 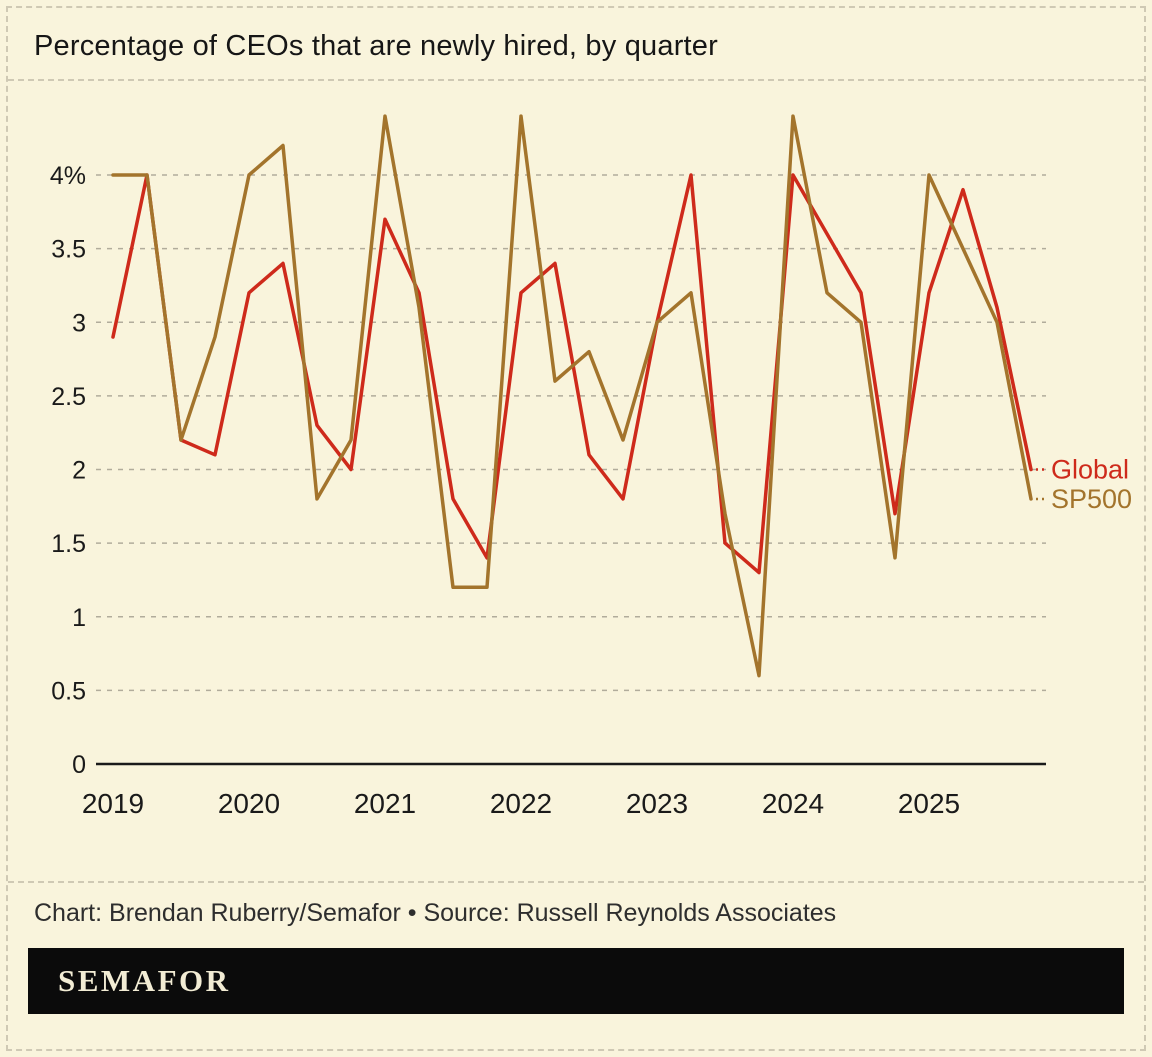 What do you see at coordinates (144, 980) in the screenshot?
I see `semafor-logo: SEMAFOR` at bounding box center [144, 980].